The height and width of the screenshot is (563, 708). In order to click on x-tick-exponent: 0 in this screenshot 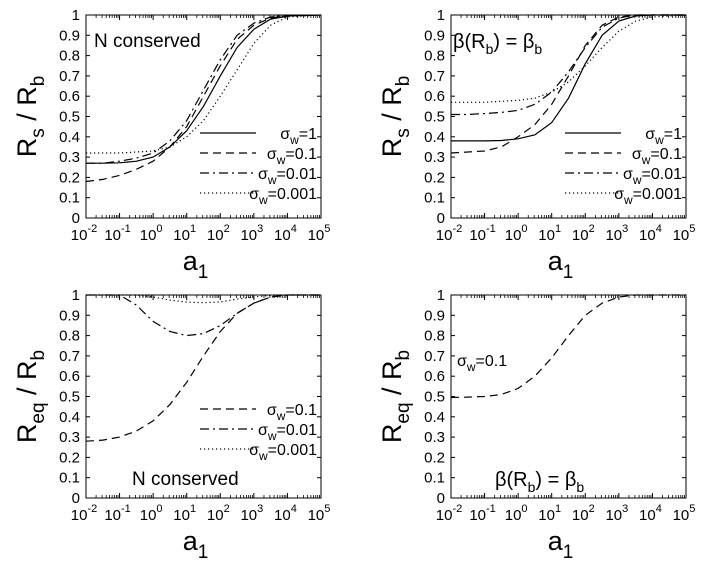, I will do `click(524, 509)`.